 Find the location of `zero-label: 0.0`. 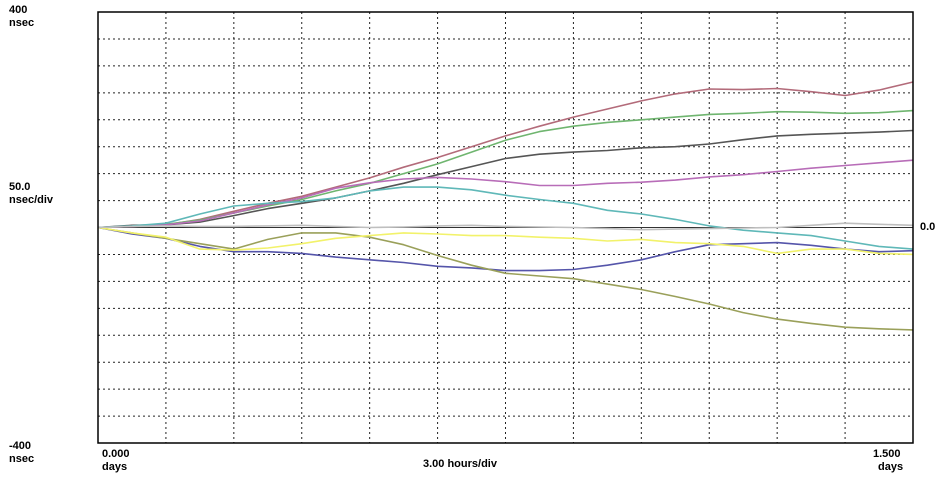

zero-label: 0.0 is located at coordinates (928, 227).